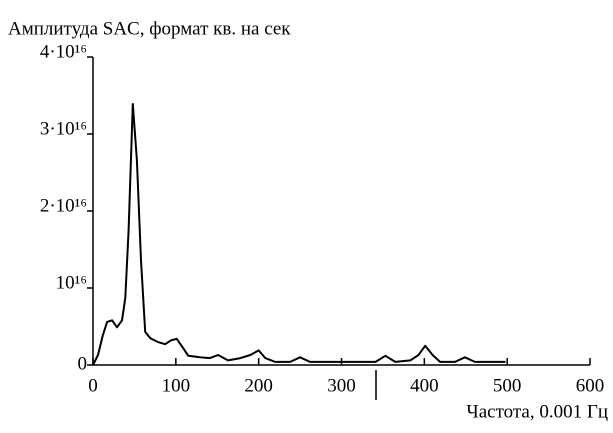  Describe the element at coordinates (507, 385) in the screenshot. I see `x-tick-label: 500` at that location.